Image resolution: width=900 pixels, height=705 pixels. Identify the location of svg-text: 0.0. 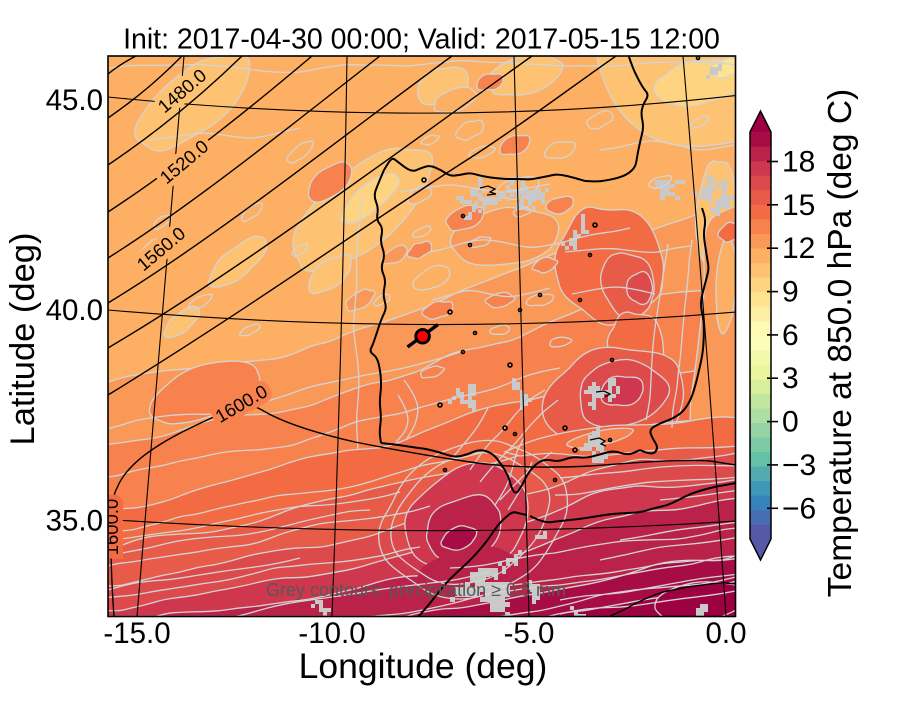
(725, 633).